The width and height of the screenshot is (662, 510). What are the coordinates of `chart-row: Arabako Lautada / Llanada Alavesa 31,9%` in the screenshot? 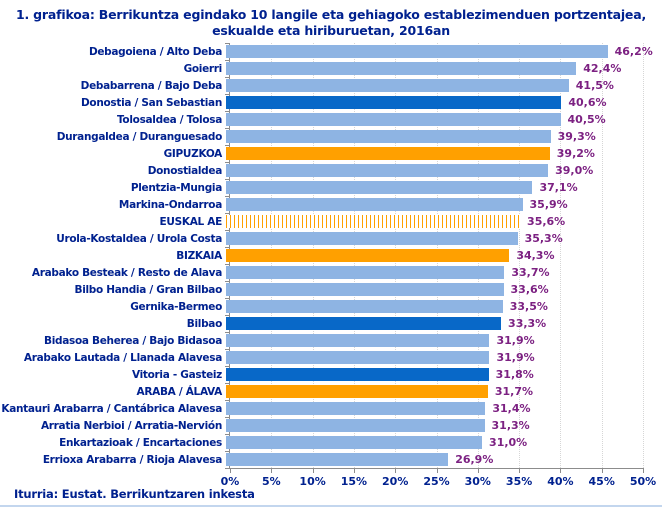 It's located at (331, 357).